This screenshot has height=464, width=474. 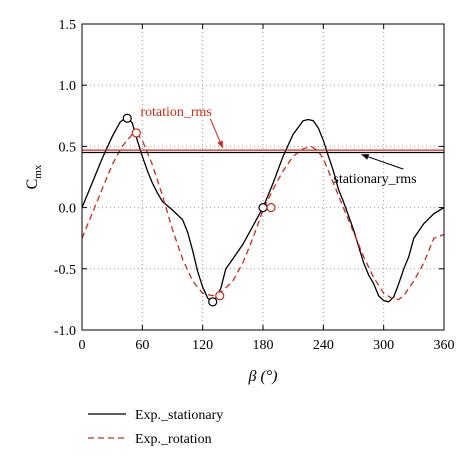 I want to click on annotation-label: rotation_rms, so click(x=176, y=112).